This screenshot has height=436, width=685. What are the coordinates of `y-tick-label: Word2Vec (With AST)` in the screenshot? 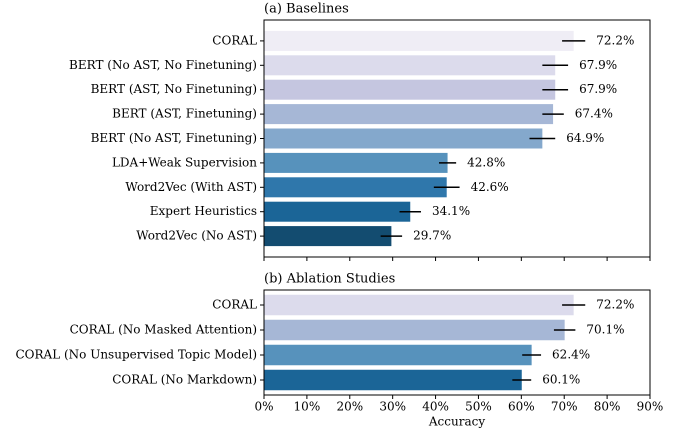 It's located at (191, 187).